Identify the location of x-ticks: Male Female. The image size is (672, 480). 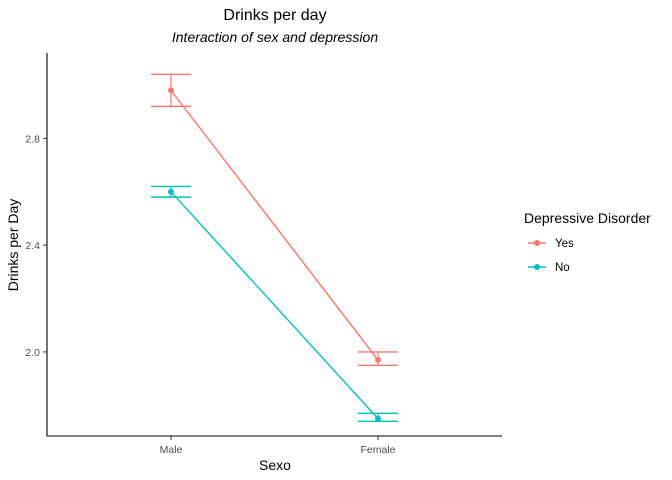
(278, 446).